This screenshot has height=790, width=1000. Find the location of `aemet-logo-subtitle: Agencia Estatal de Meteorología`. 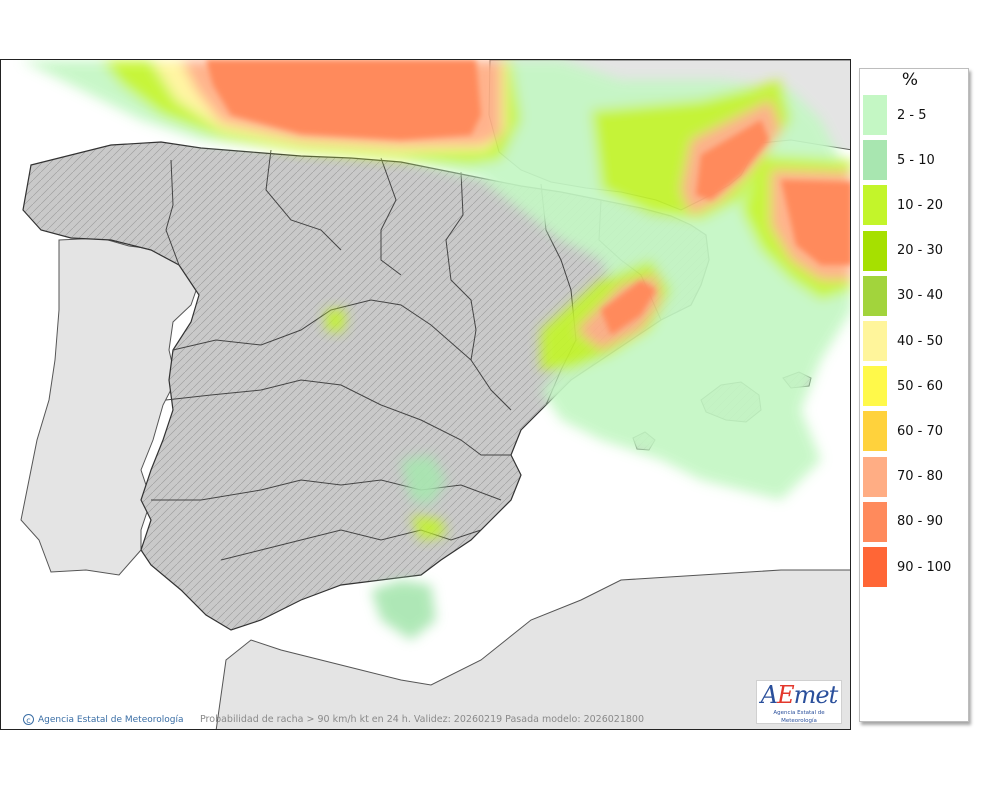

aemet-logo-subtitle: Agencia Estatal de Meteorología is located at coordinates (799, 717).